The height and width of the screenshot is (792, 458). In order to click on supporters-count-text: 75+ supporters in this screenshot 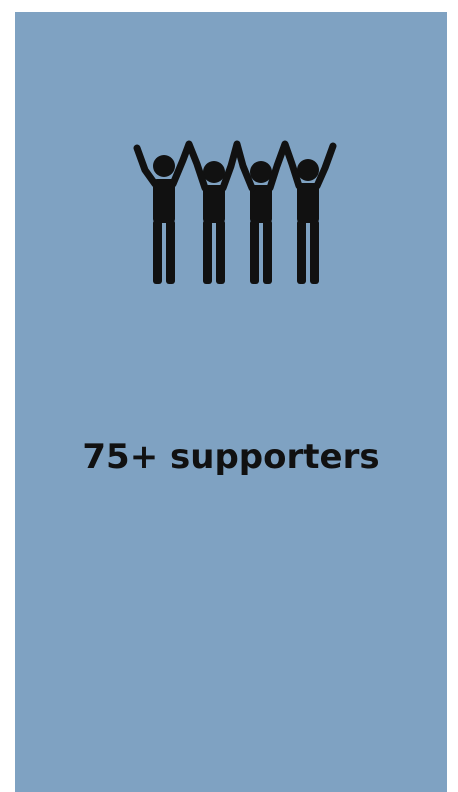, I will do `click(231, 457)`.